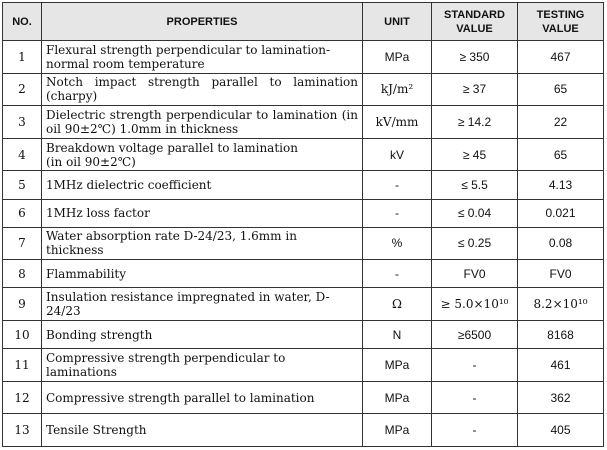  I want to click on unit-cell: kV/mm, so click(397, 122).